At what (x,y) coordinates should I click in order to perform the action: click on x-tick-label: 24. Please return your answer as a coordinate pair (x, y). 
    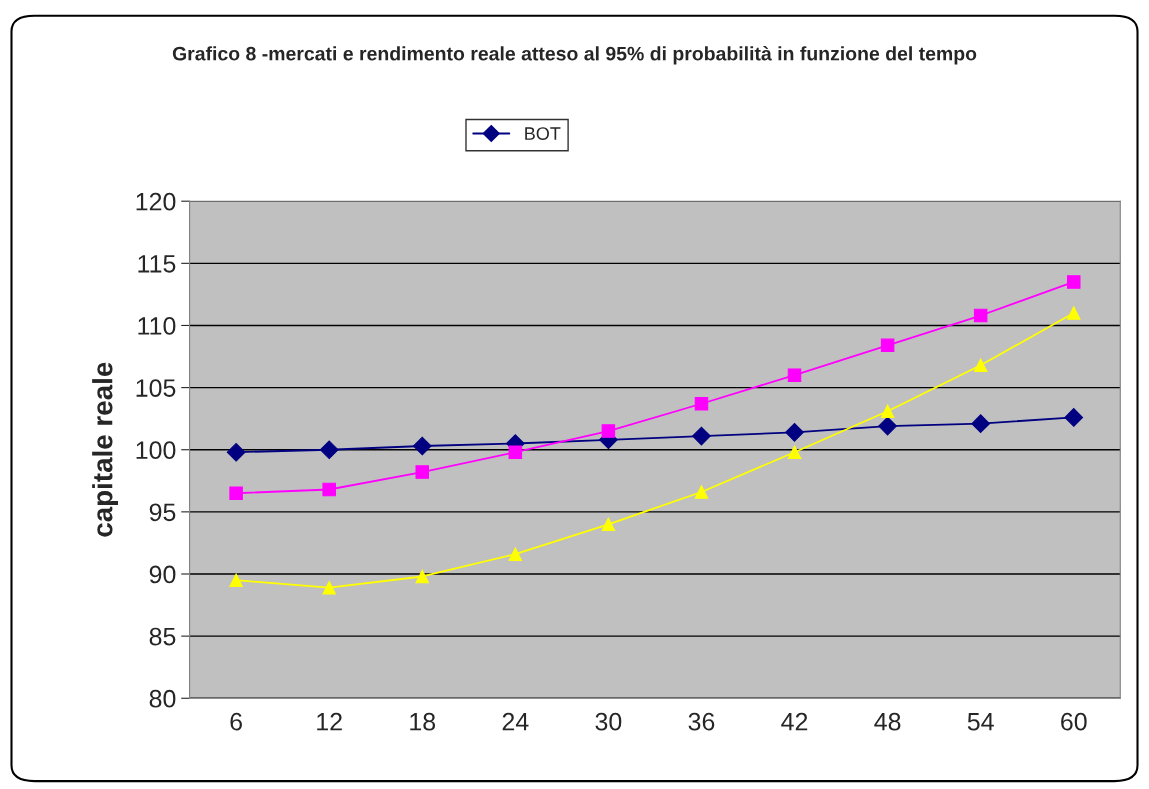
    Looking at the image, I should click on (515, 721).